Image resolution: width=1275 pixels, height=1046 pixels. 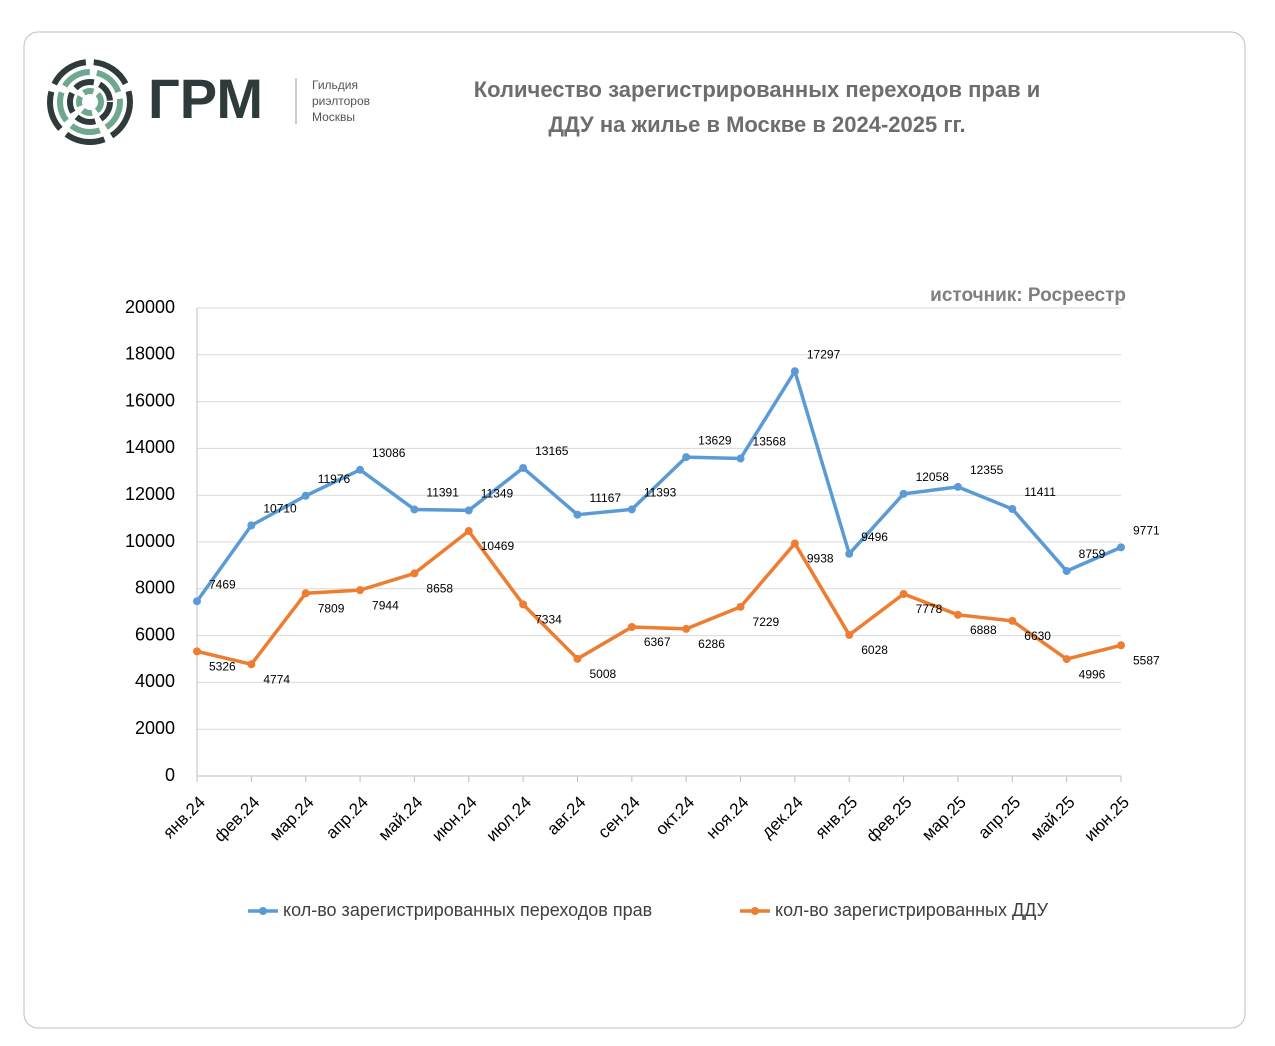 I want to click on chart-title: ДДУ на жилье в Москве в 2024-2025 гг., so click(x=756, y=124).